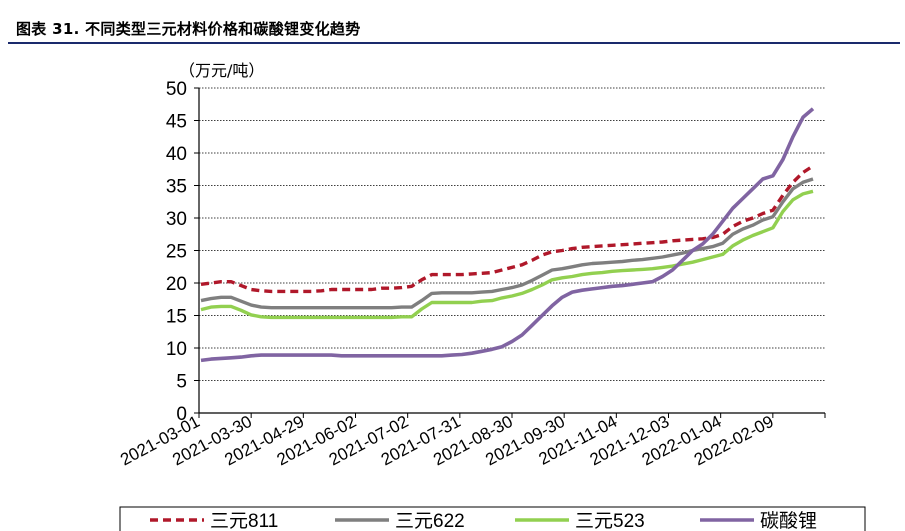 Image resolution: width=905 pixels, height=531 pixels. I want to click on y-tick-label: 30, so click(176, 219).